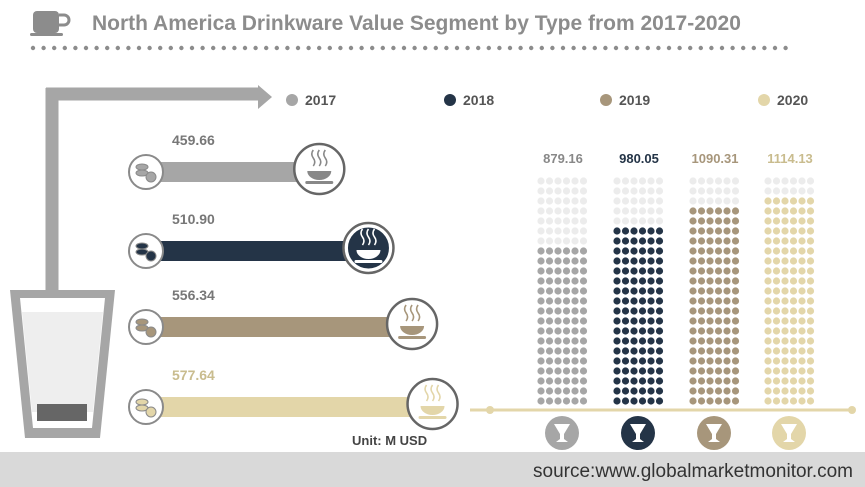 Image resolution: width=865 pixels, height=487 pixels. Describe the element at coordinates (790, 158) in the screenshot. I see `dot-value-label-2020: 1114.13` at that location.